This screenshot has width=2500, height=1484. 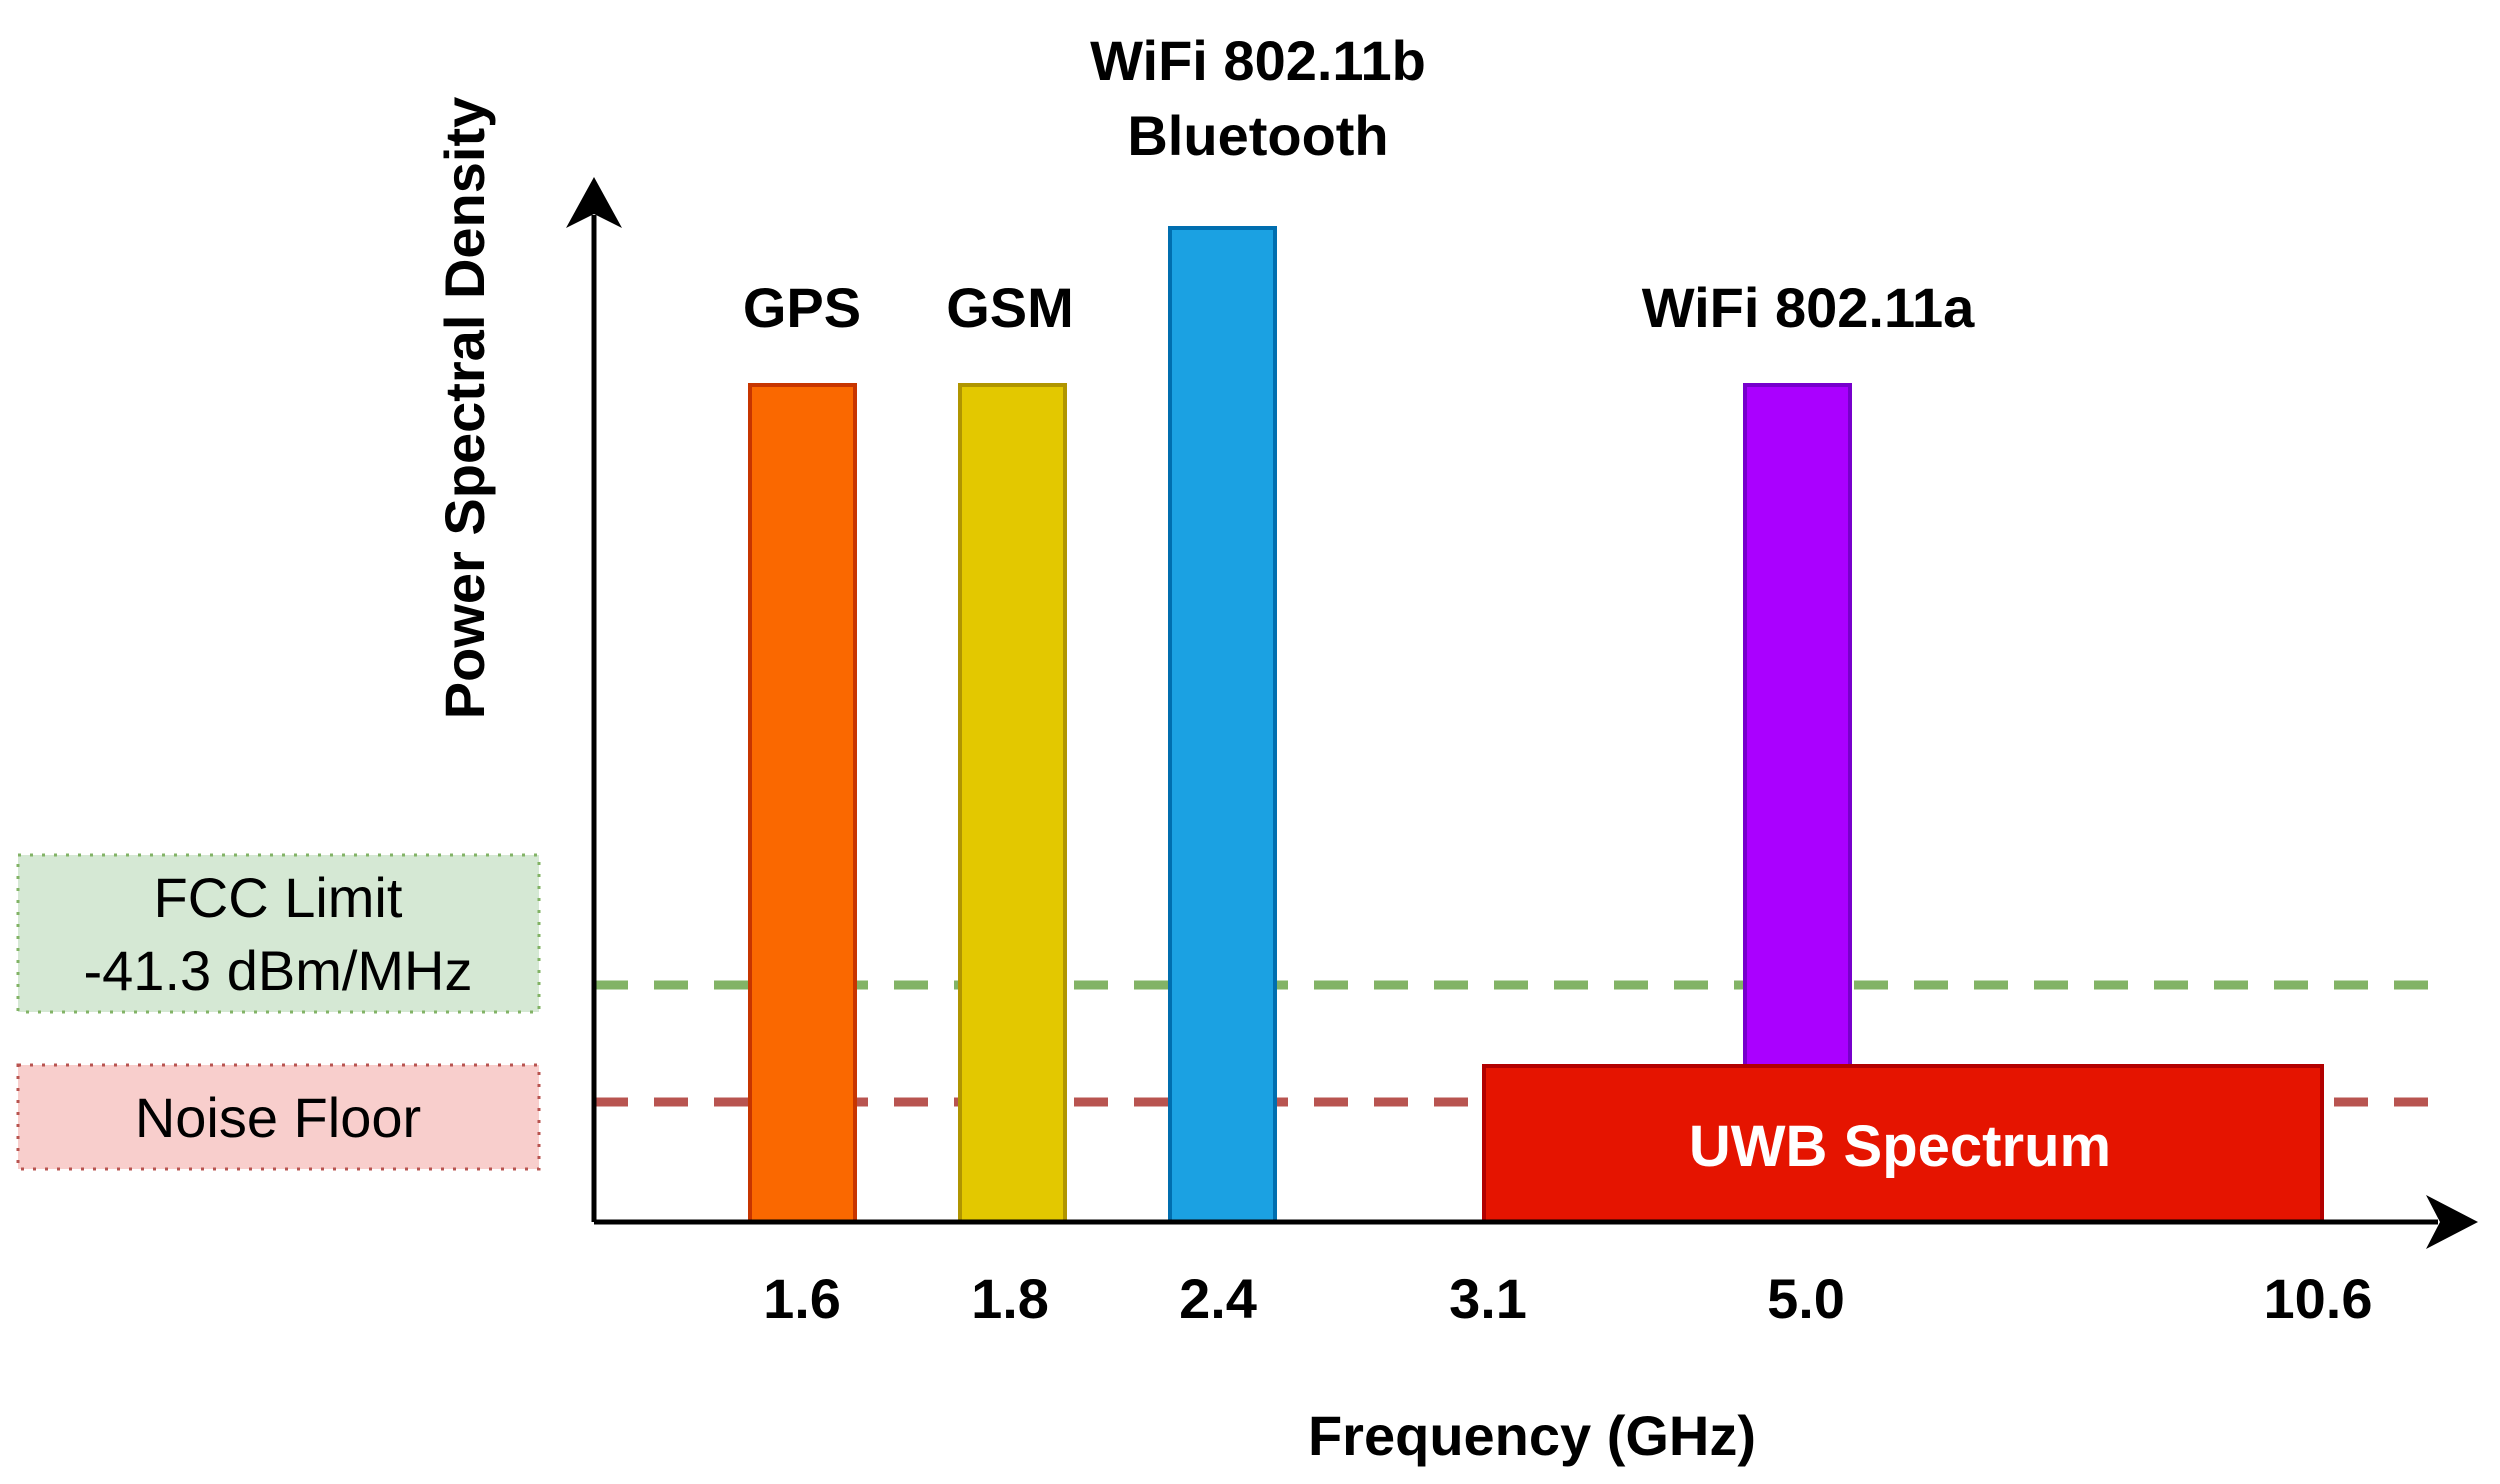 What do you see at coordinates (278, 933) in the screenshot?
I see `fcc-limit-box` at bounding box center [278, 933].